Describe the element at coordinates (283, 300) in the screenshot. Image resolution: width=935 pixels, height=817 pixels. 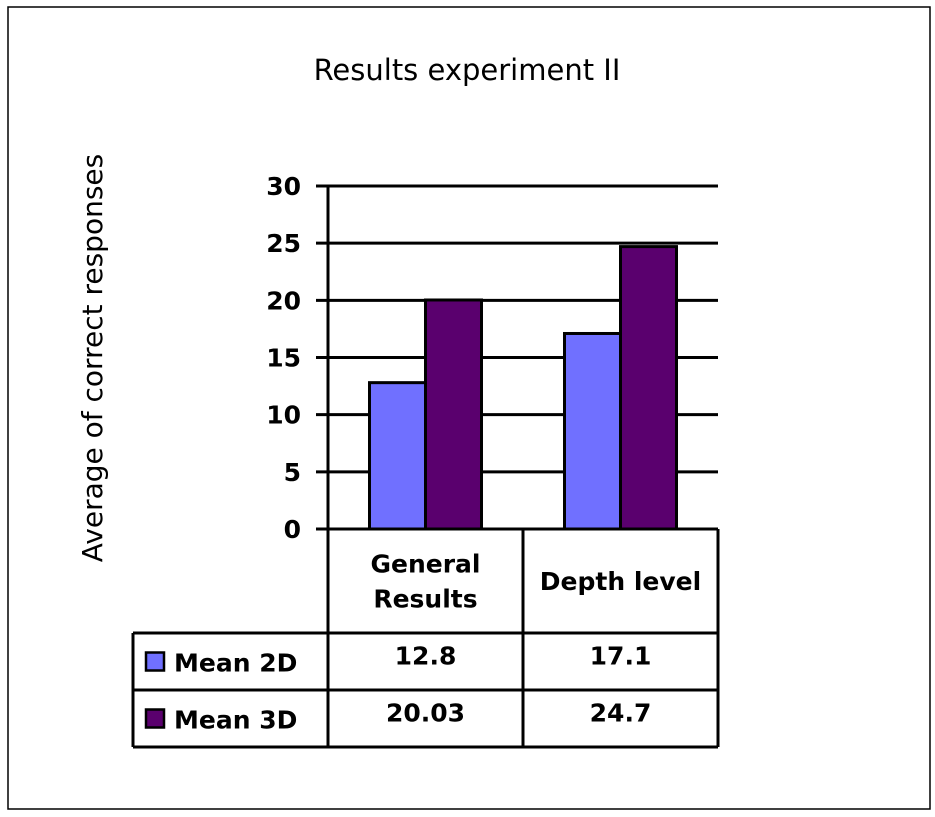
I see `y-tick-label: 20` at that location.